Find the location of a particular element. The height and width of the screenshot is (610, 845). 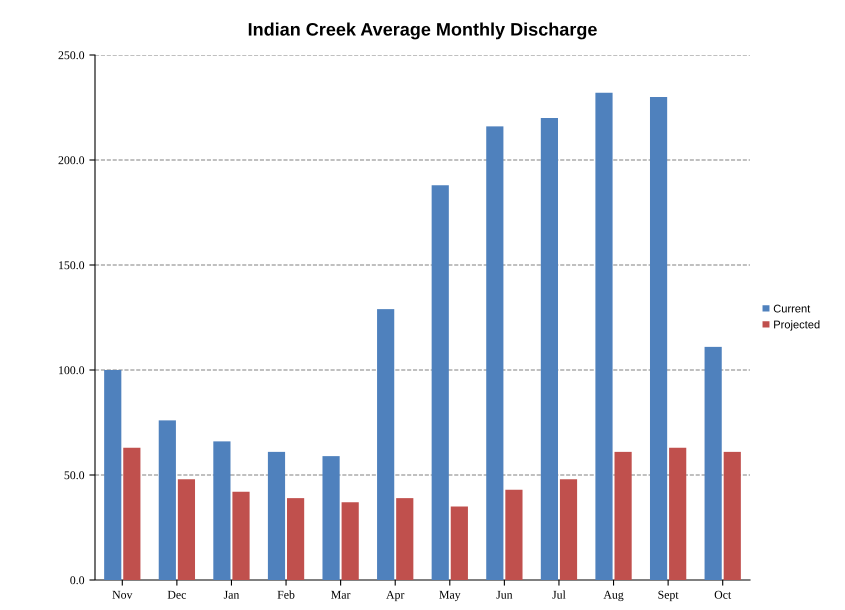

chart-title: Indian Creek Average Monthly Discharge is located at coordinates (422, 31).